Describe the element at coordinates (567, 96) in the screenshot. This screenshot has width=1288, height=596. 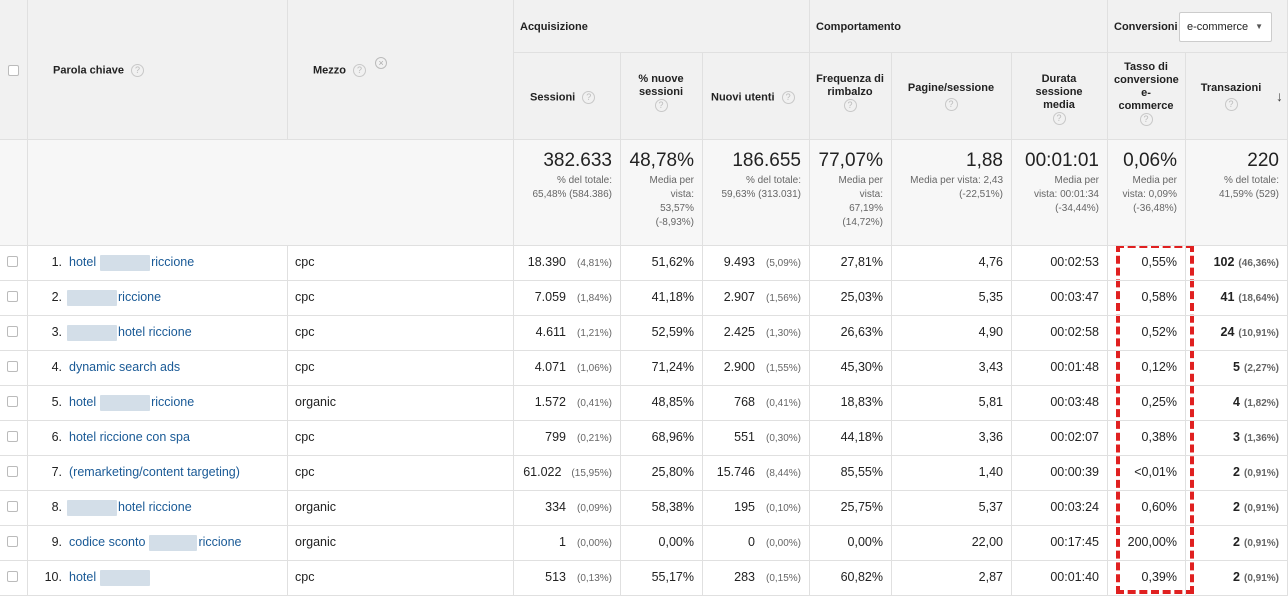
I see `sessions-header: Sessioni ?` at that location.